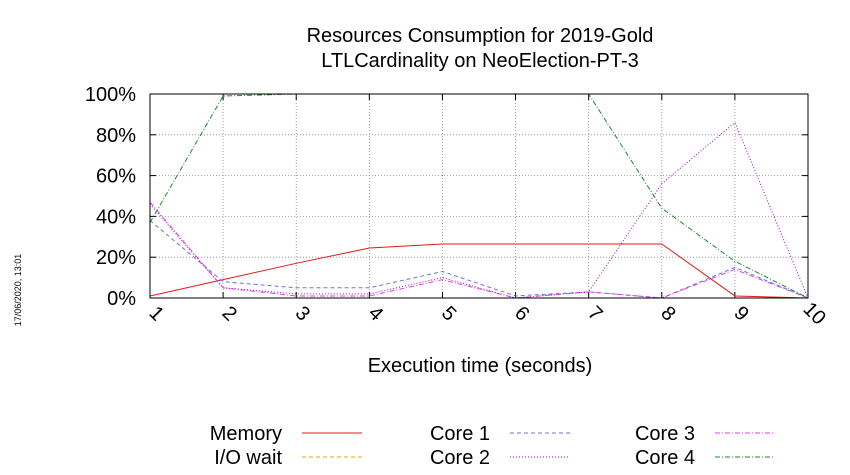 Image resolution: width=850 pixels, height=475 pixels. I want to click on y-tick-label: 60%, so click(116, 177).